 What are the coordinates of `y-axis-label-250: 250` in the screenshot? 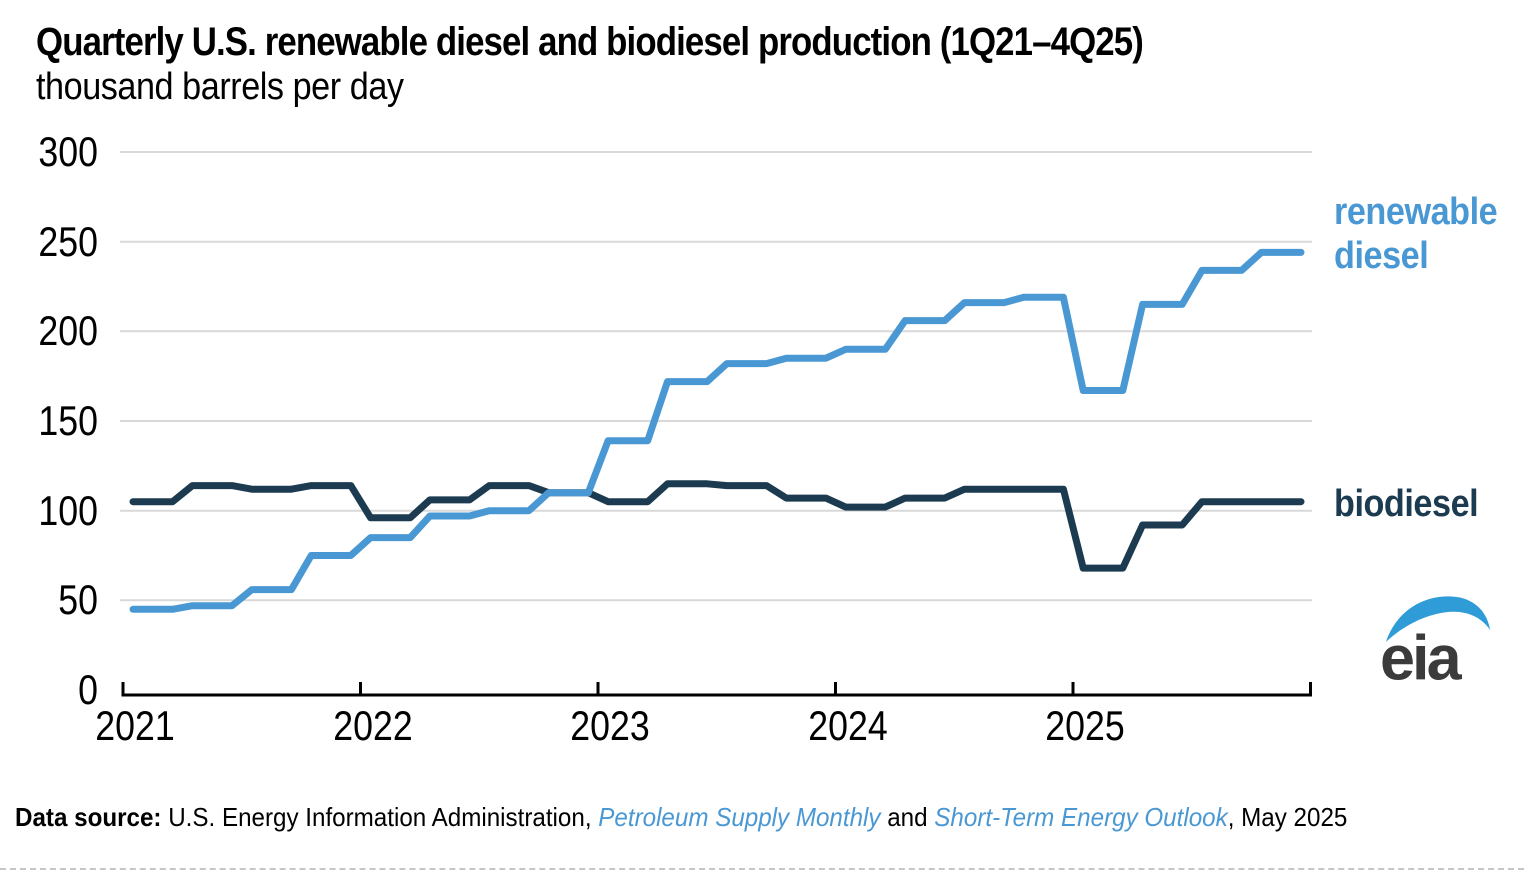 It's located at (68, 241).